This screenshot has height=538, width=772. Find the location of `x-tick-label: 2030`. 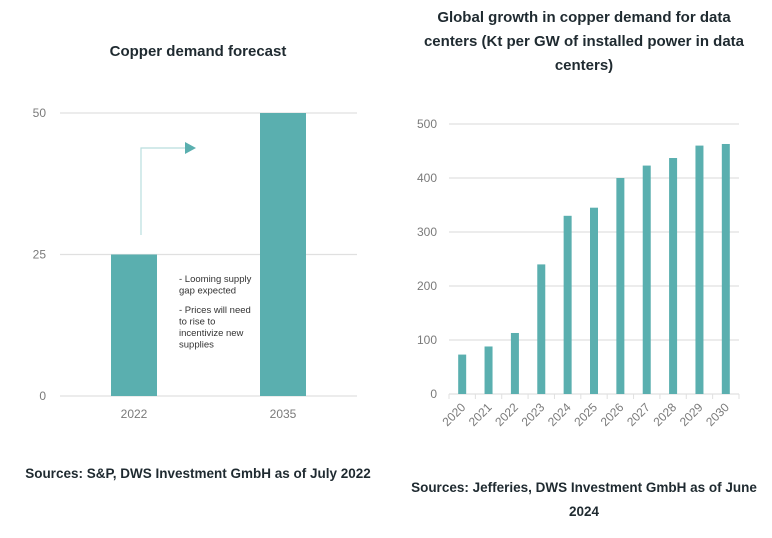

x-tick-label: 2030 is located at coordinates (717, 414).